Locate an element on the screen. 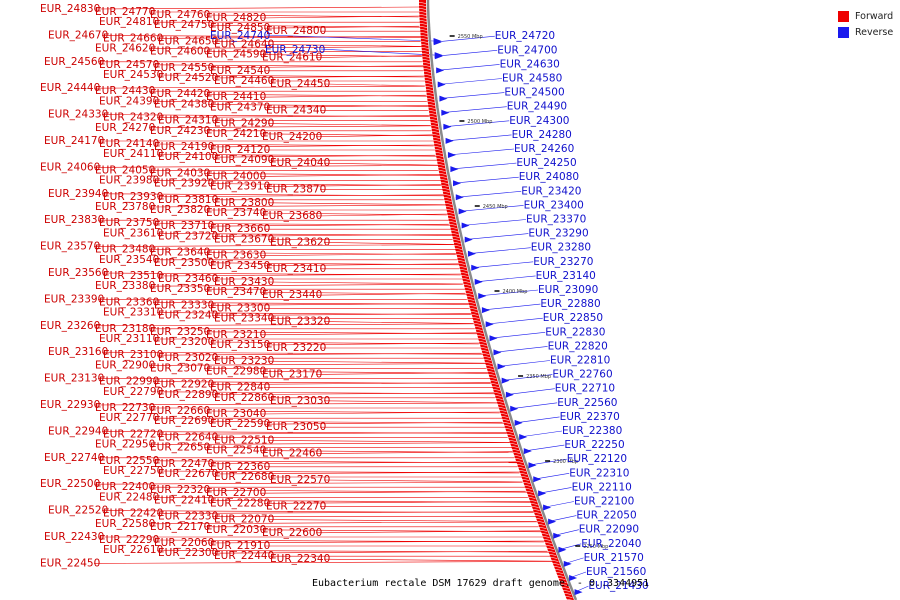 The image size is (900, 600). forward-gene-label: EUR_23460 is located at coordinates (188, 279).